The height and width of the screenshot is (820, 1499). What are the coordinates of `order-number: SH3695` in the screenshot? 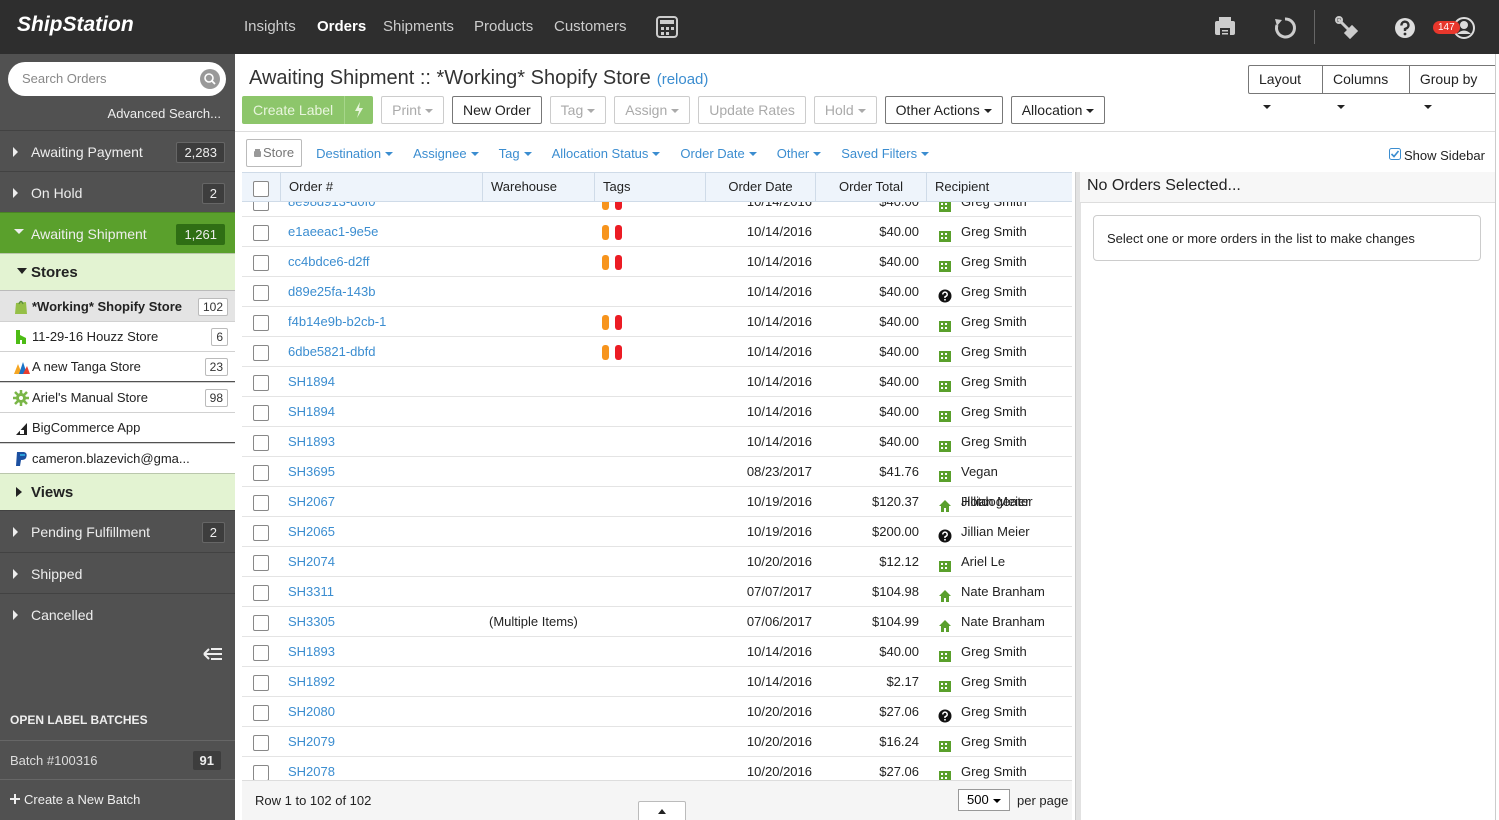 It's located at (311, 472).